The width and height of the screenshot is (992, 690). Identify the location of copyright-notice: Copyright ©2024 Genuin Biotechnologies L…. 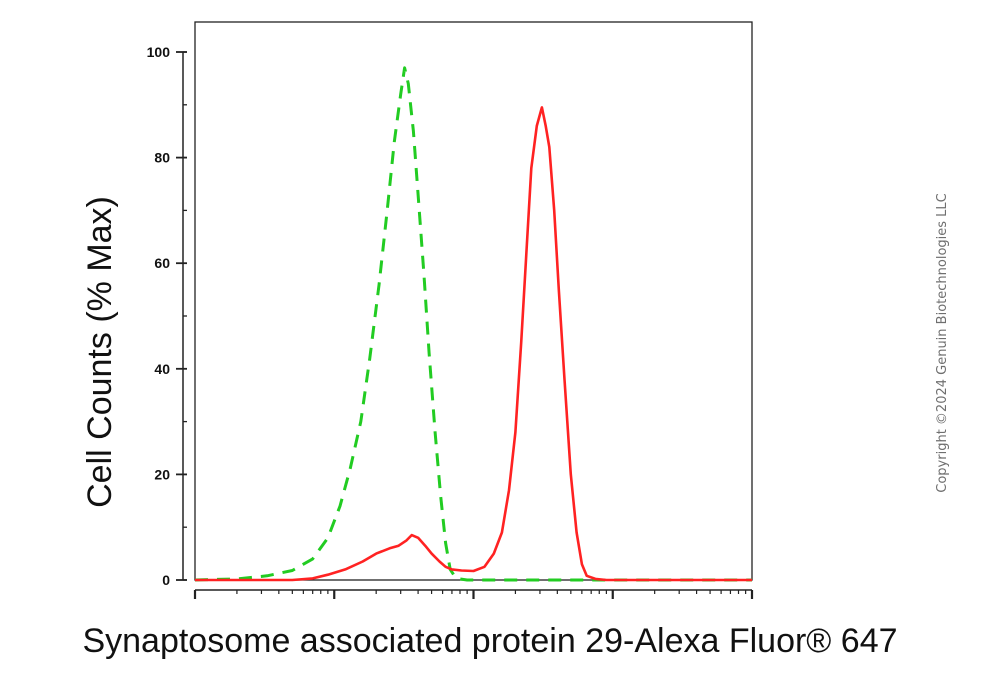
(942, 342).